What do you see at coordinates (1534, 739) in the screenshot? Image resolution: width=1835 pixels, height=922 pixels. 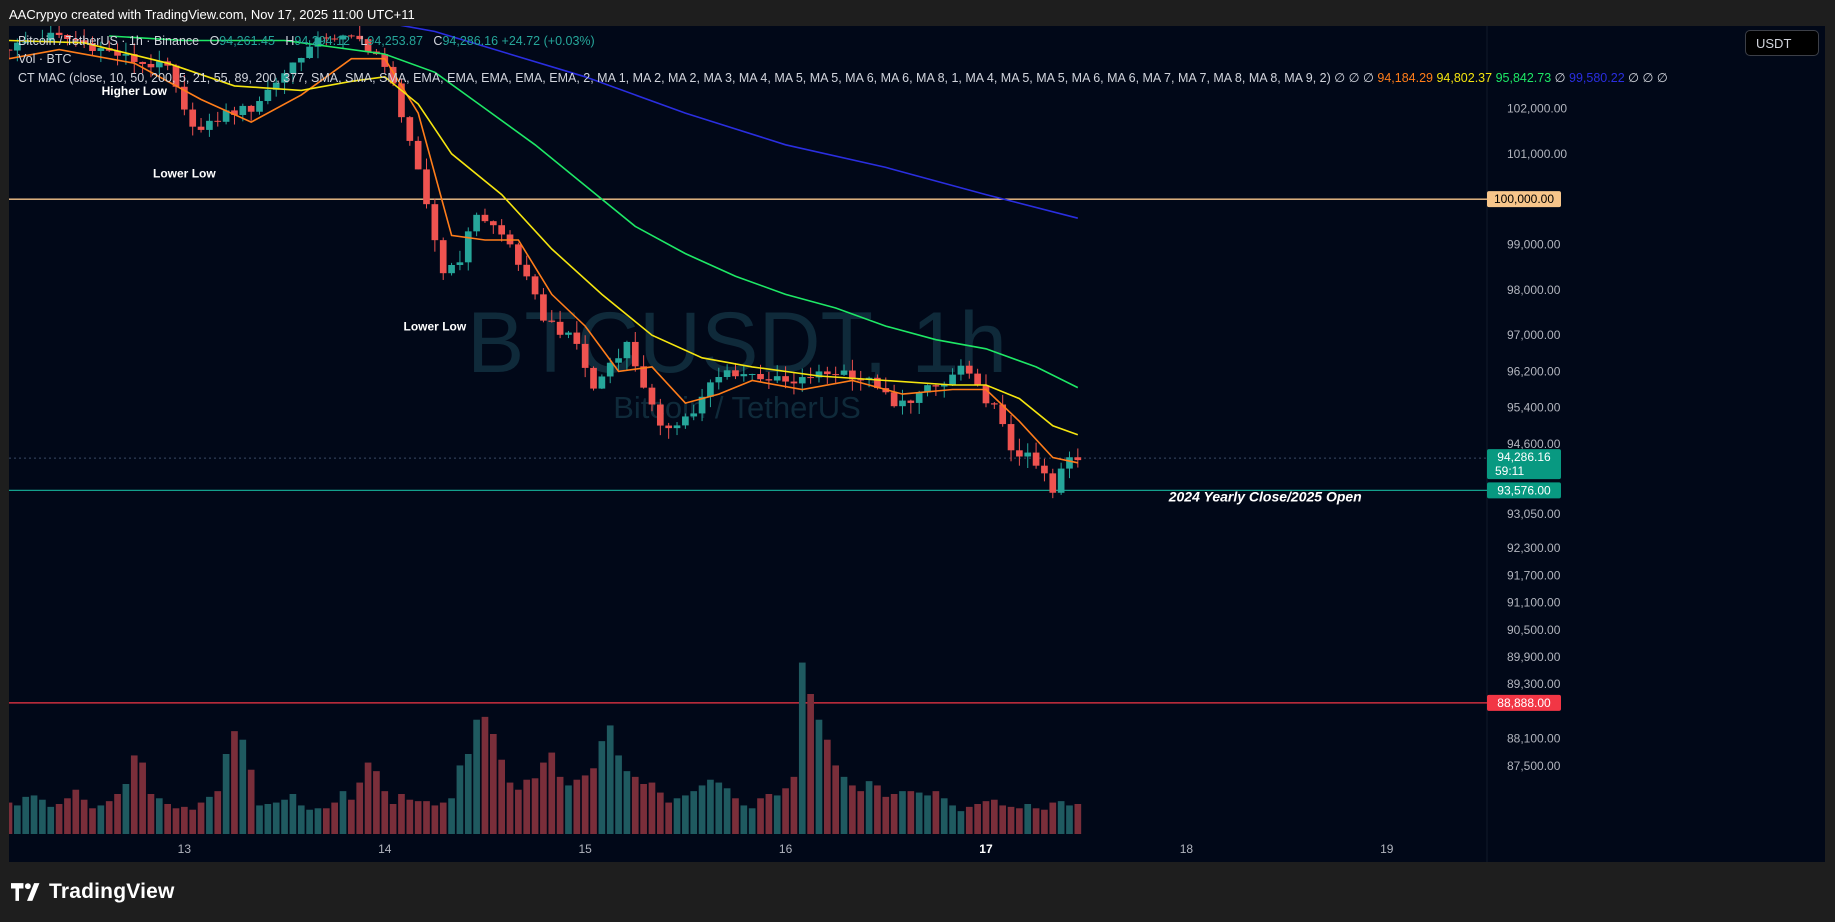 I see `y-tick-label: 88,100.00` at bounding box center [1534, 739].